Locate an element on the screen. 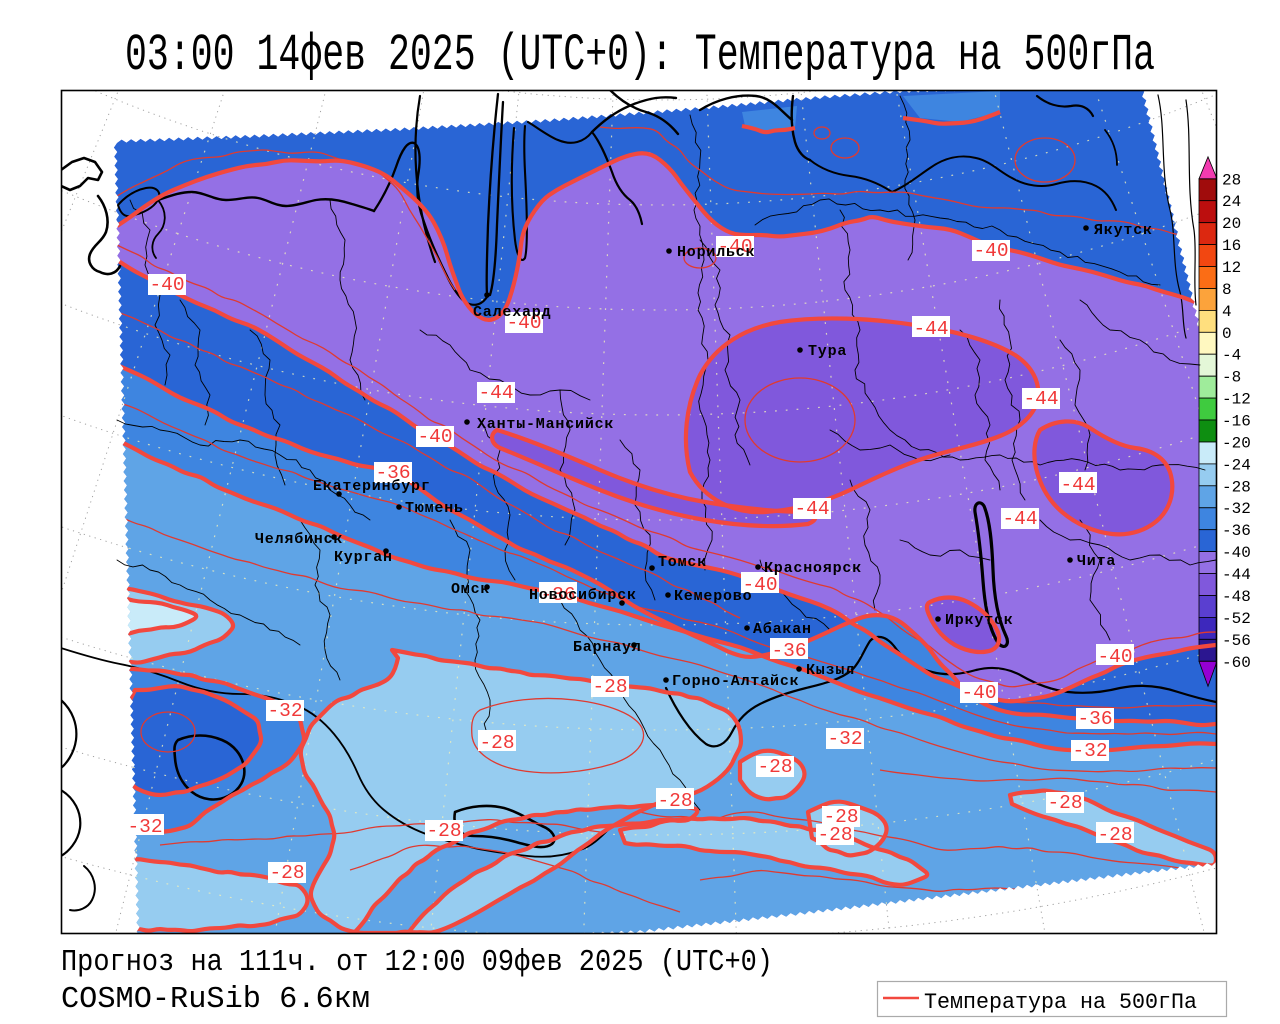 The width and height of the screenshot is (1280, 1024). svg-text: 16 is located at coordinates (1231, 246).